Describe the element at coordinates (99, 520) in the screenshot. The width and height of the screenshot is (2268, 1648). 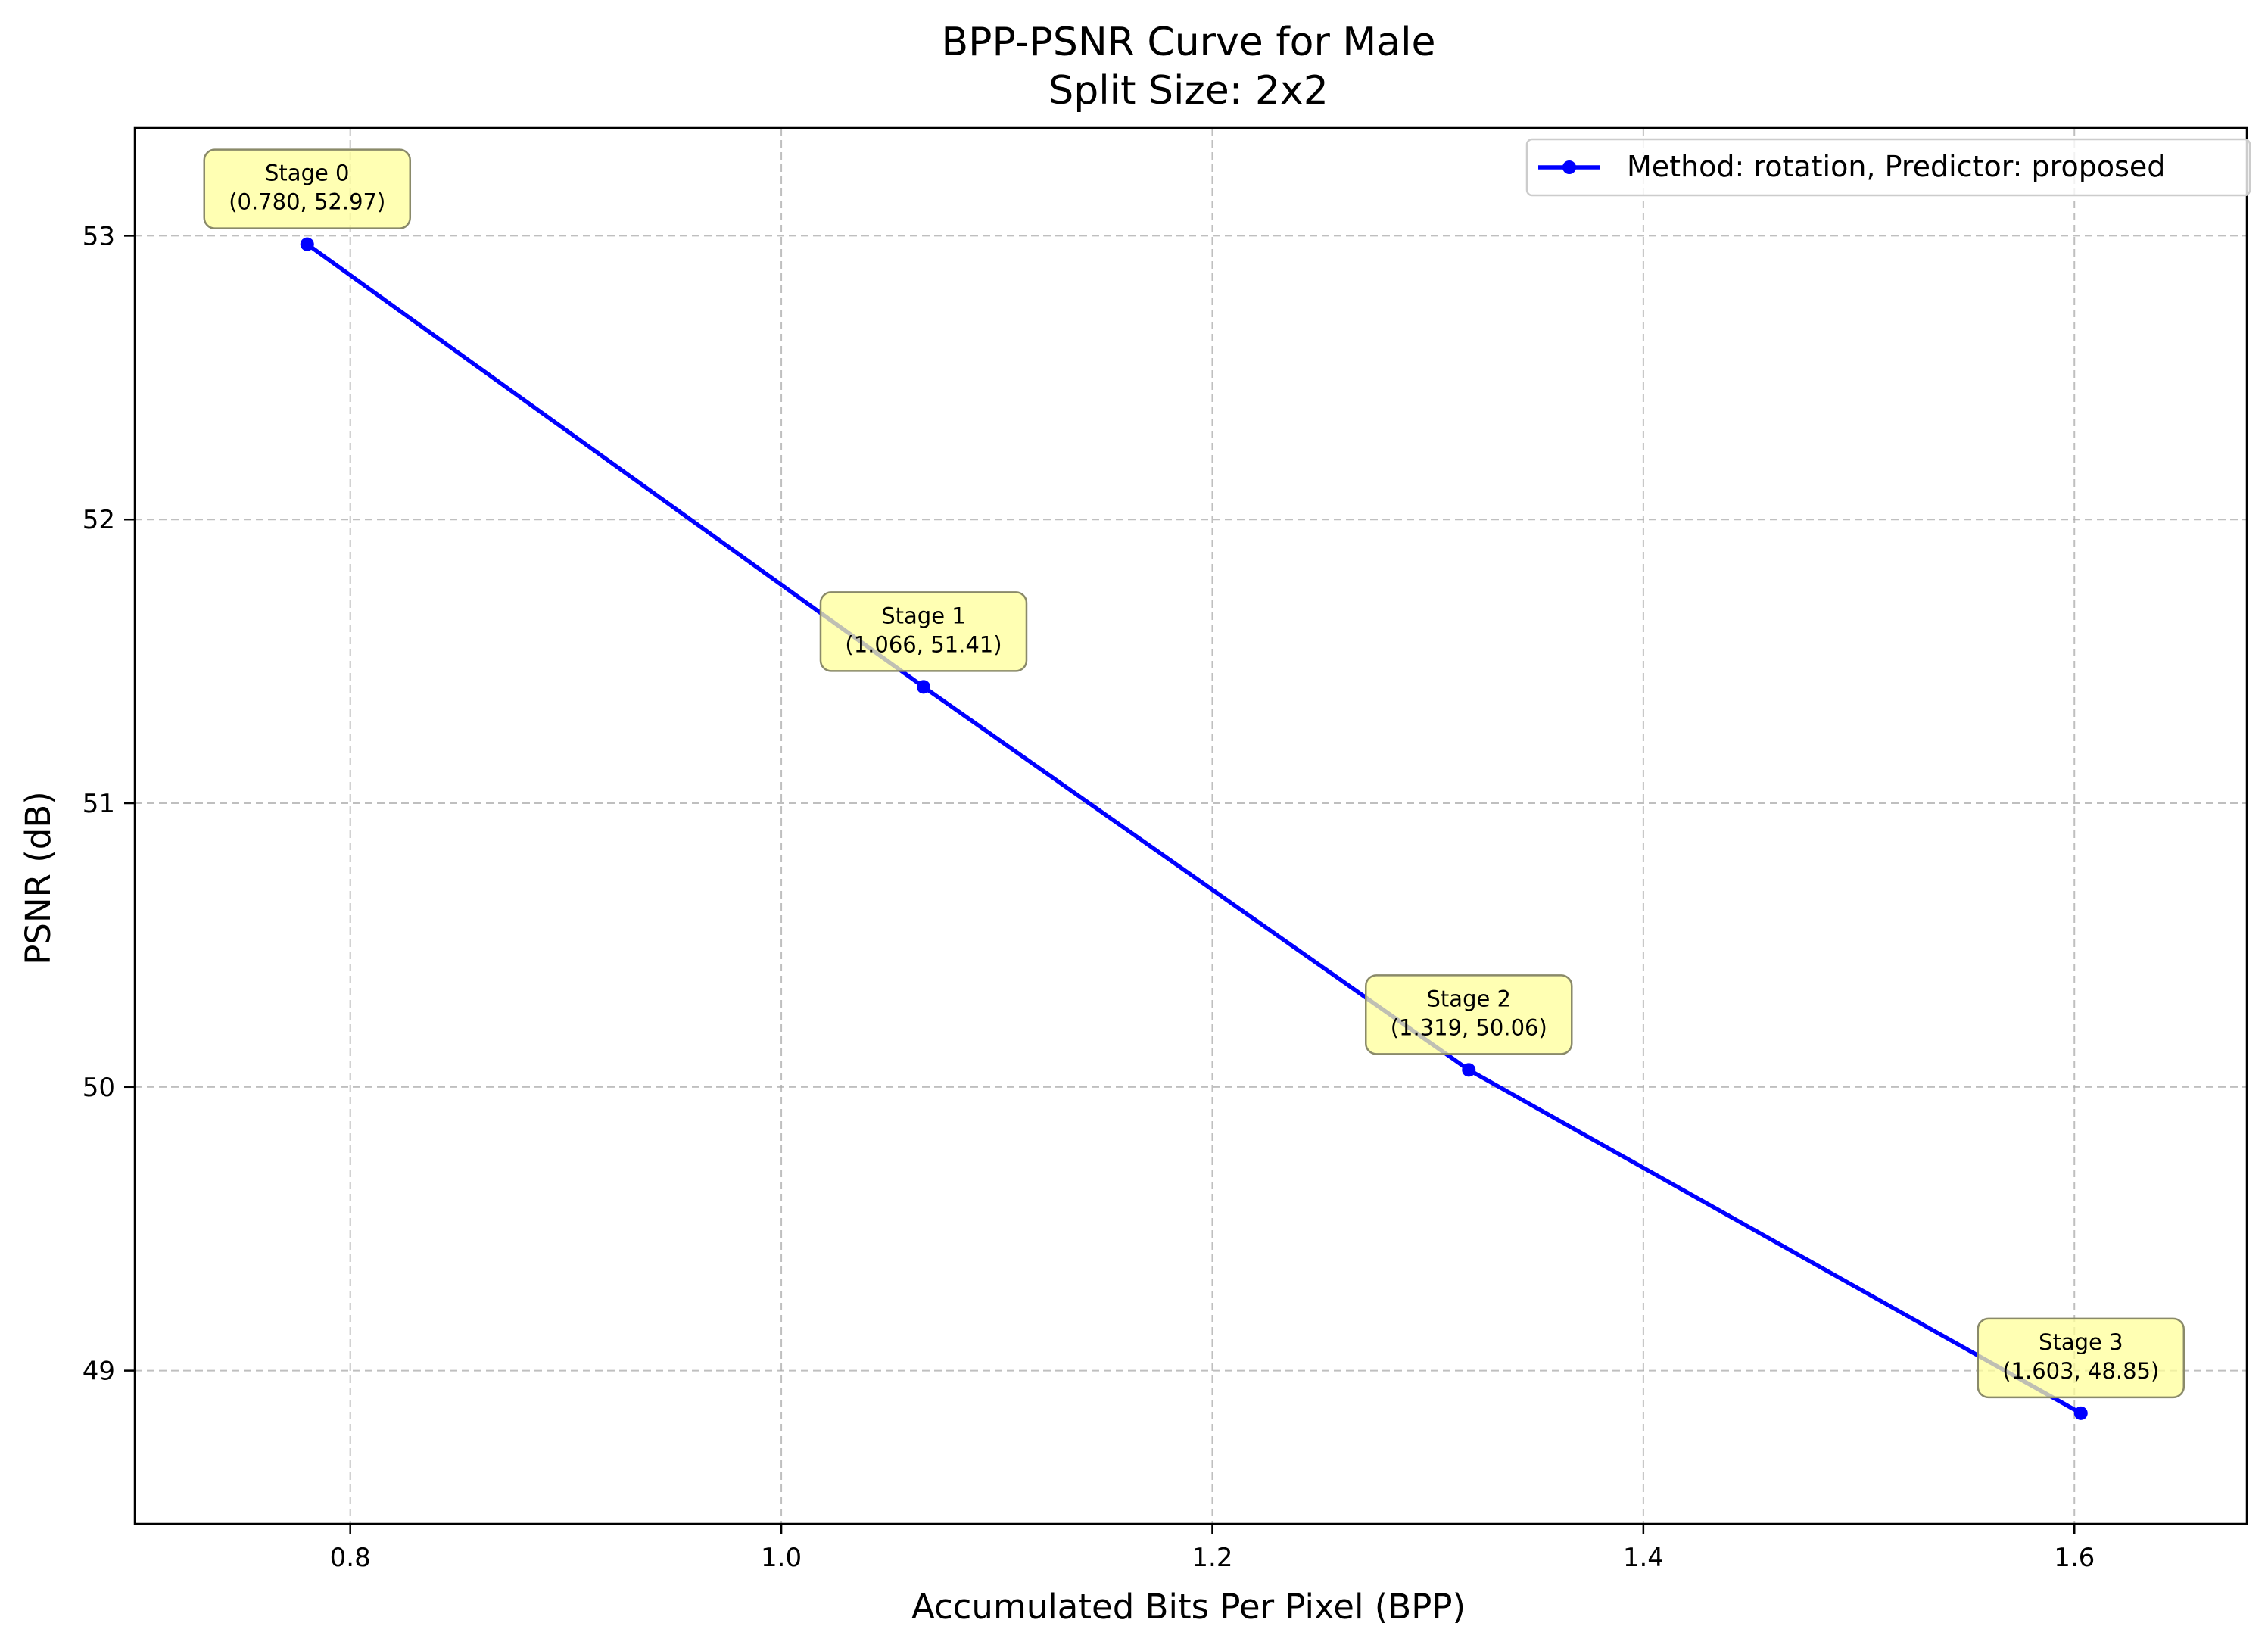
I see `y-tick-label: 52` at that location.